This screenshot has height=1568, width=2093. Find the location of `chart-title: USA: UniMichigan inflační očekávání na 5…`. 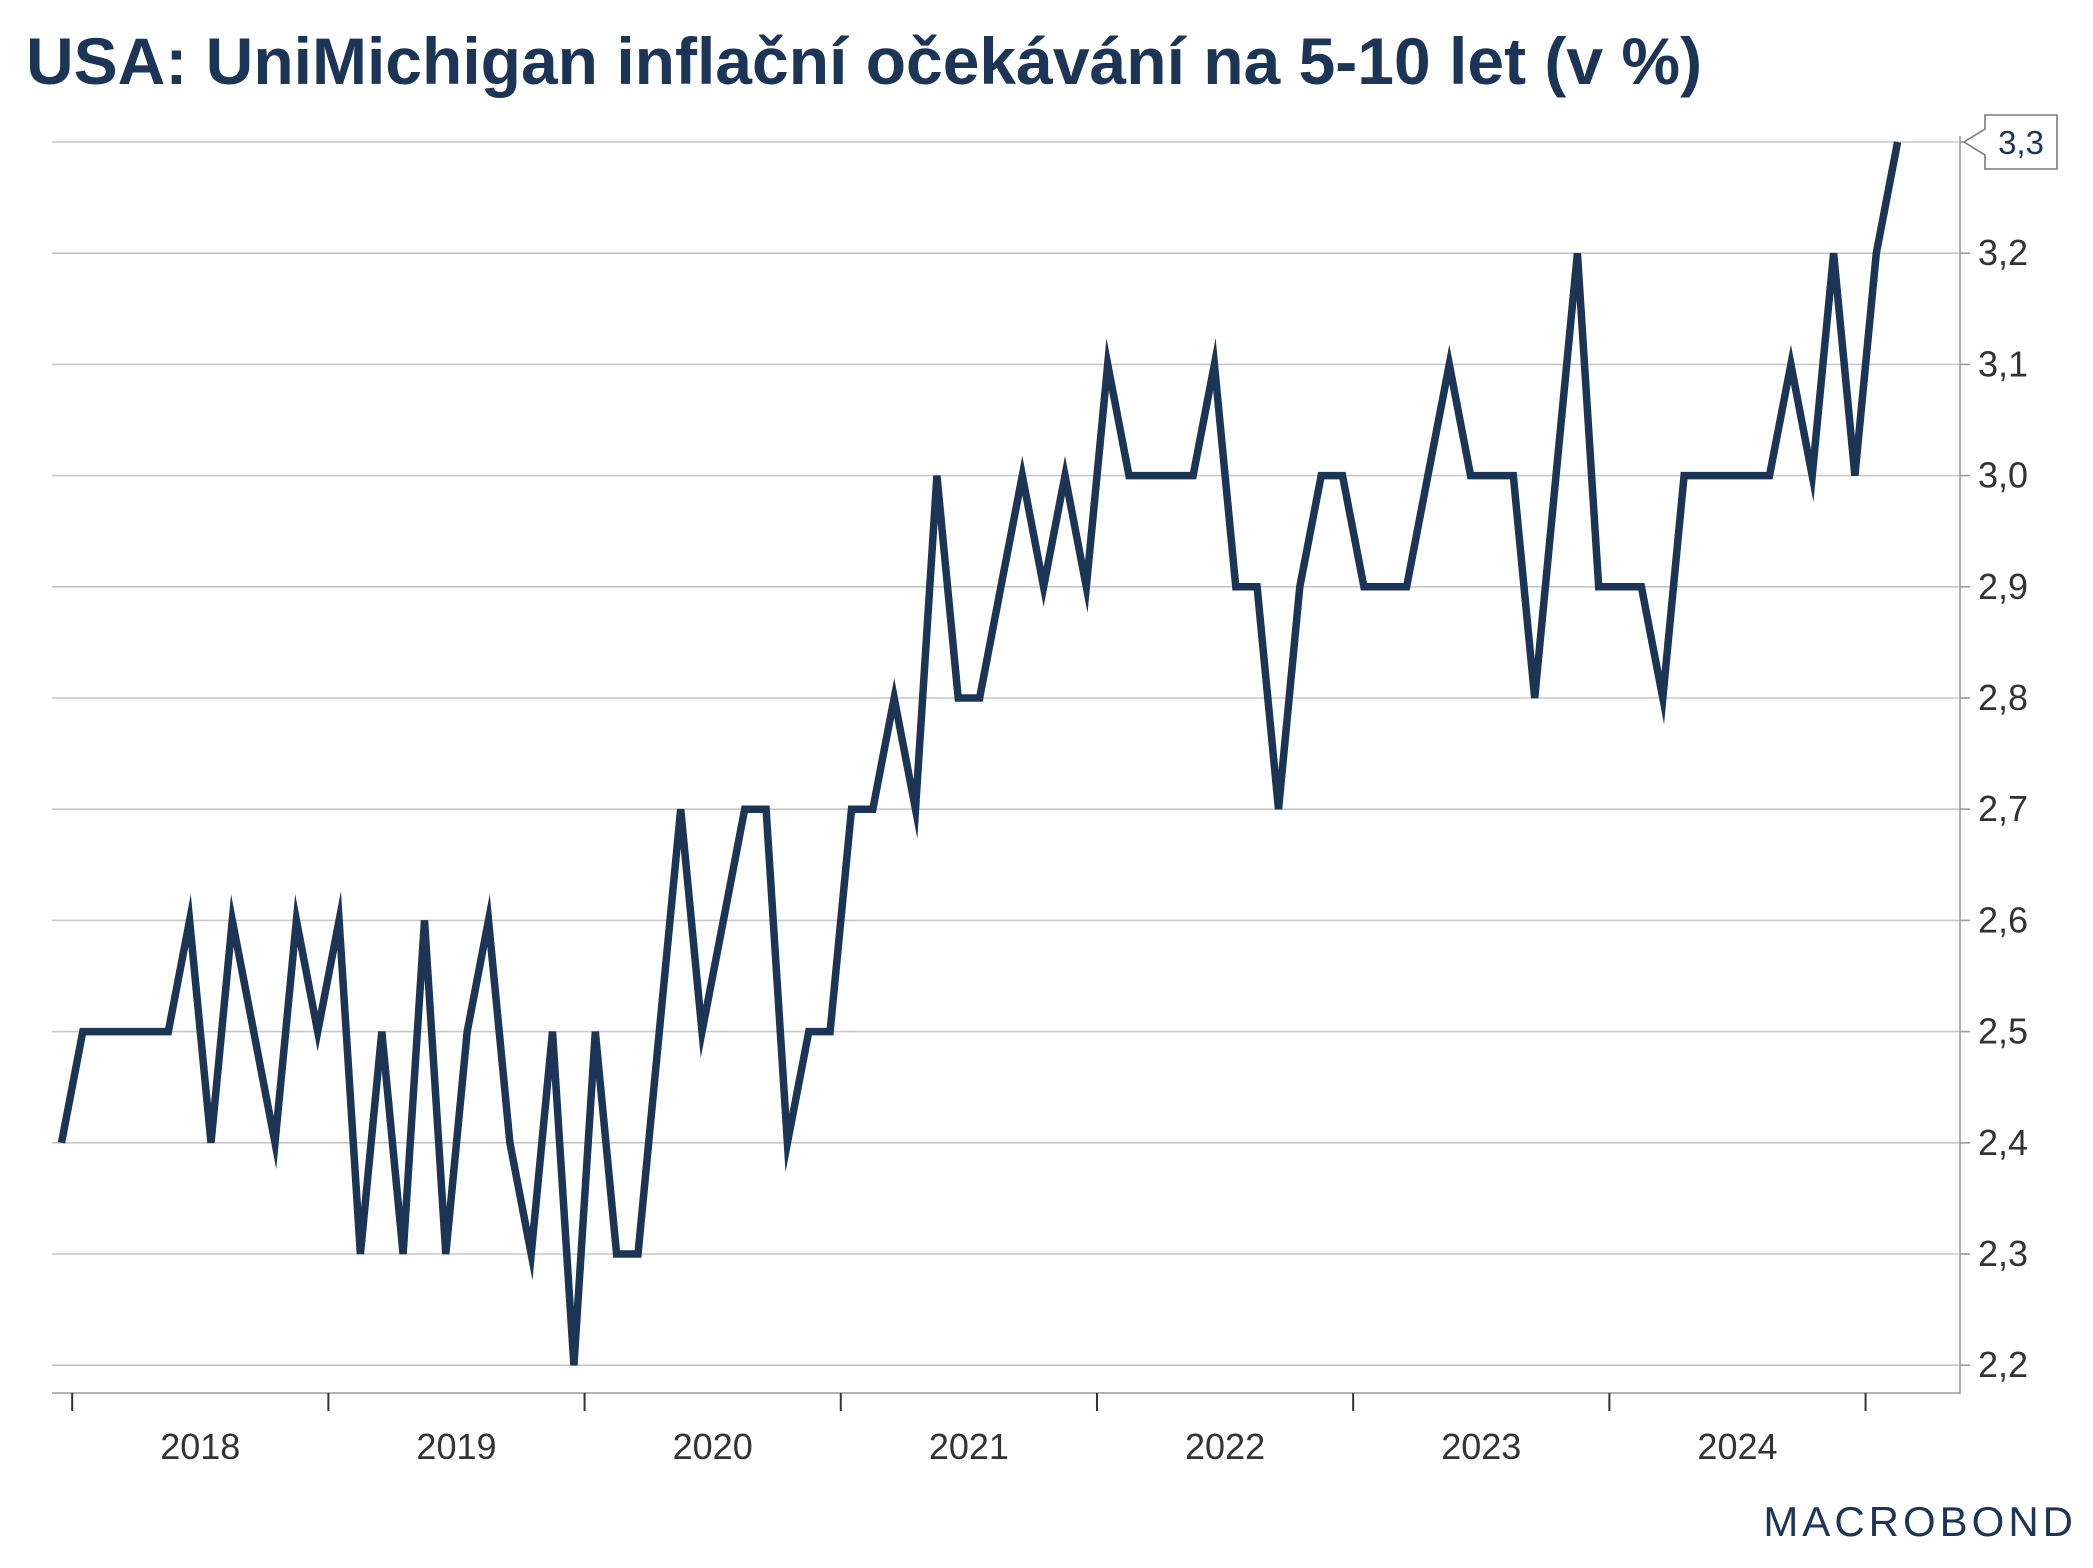

chart-title: USA: UniMichigan inflační očekávání na 5… is located at coordinates (864, 61).